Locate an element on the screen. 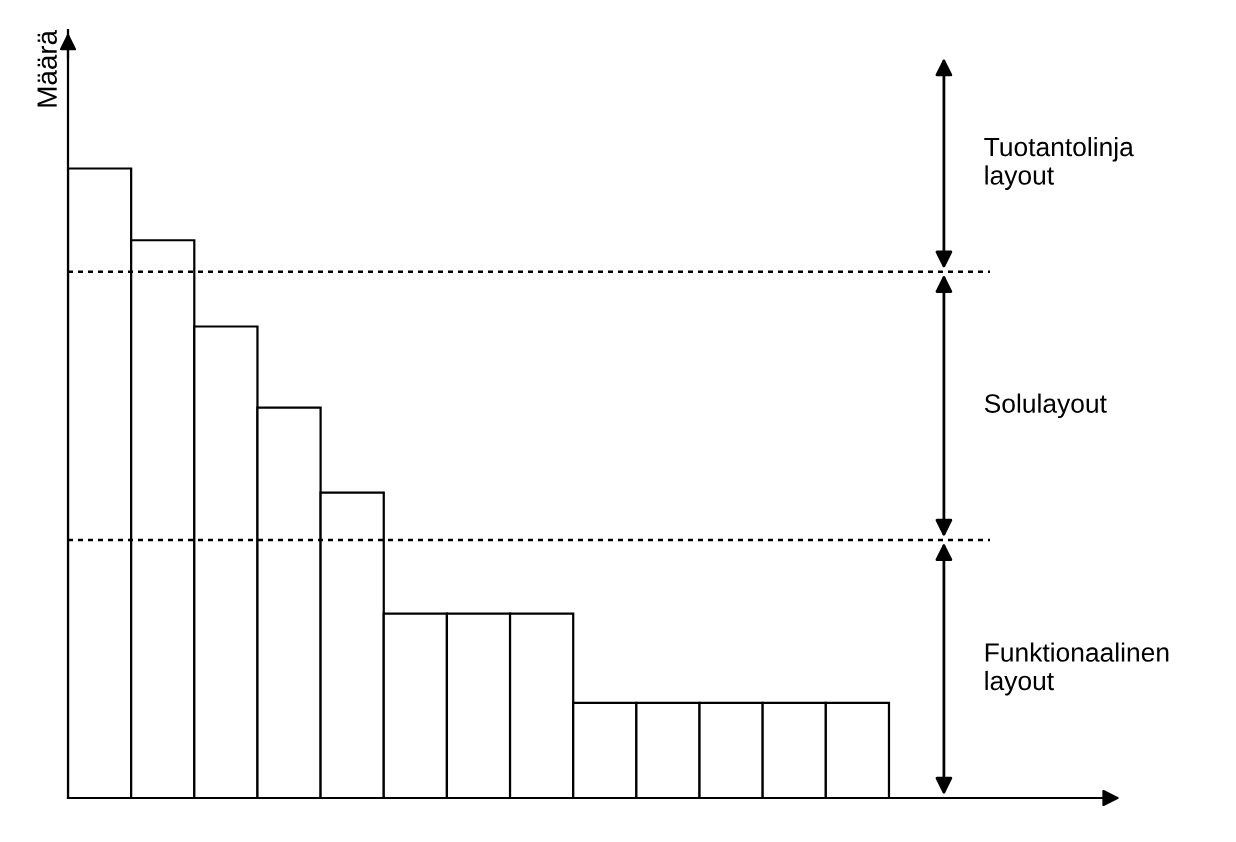 This screenshot has width=1236, height=842. text: Funktionaalinen layout is located at coordinates (1077, 669).